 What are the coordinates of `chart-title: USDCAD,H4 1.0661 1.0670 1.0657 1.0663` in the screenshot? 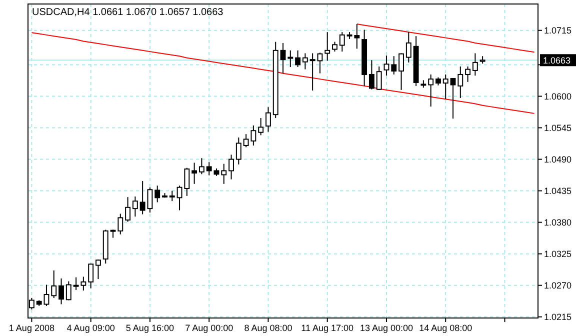 It's located at (128, 12).